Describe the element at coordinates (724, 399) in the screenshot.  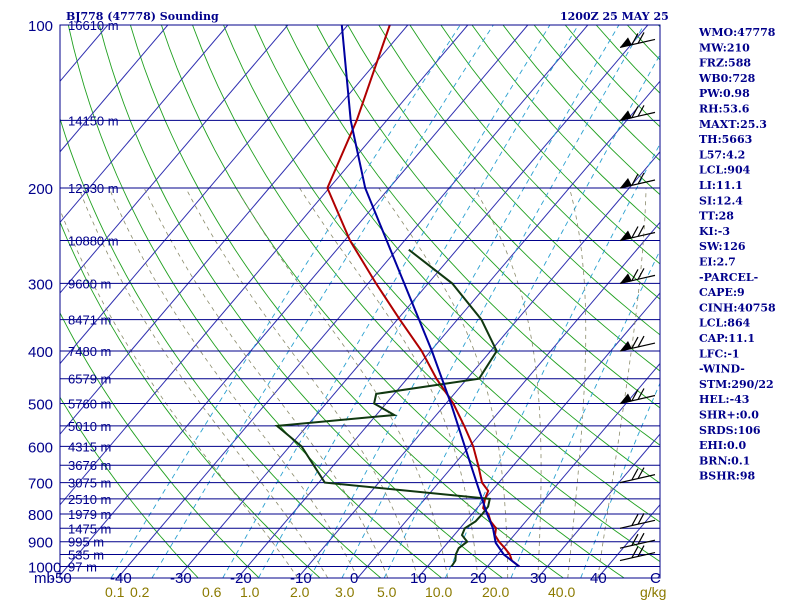
I see `index-value: HEL:-43` at that location.